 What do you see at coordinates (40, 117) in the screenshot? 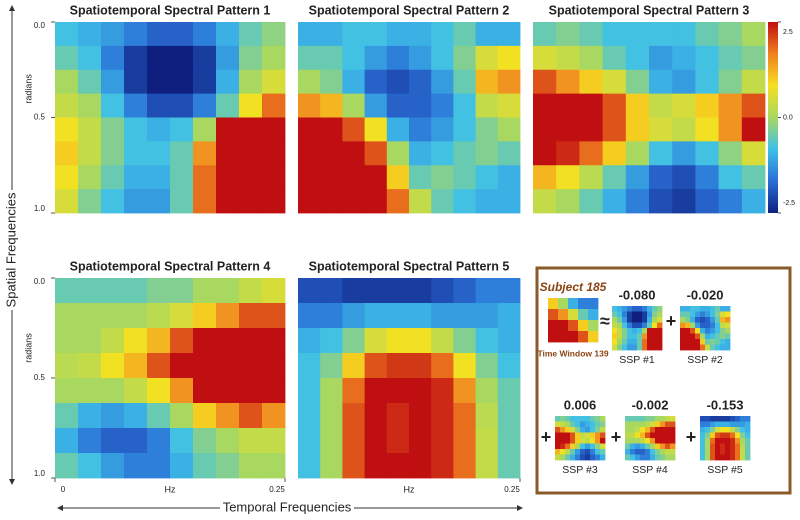
I see `y-tick-label: 0.5` at bounding box center [40, 117].